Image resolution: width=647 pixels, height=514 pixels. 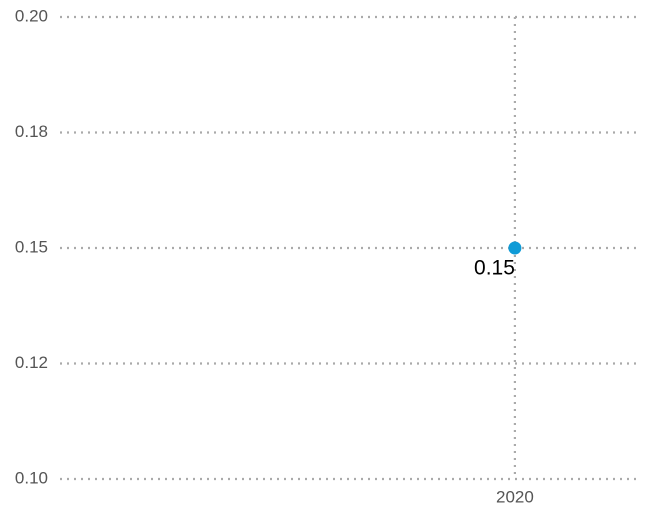 I want to click on y-tick-label: 0.18, so click(x=31, y=131).